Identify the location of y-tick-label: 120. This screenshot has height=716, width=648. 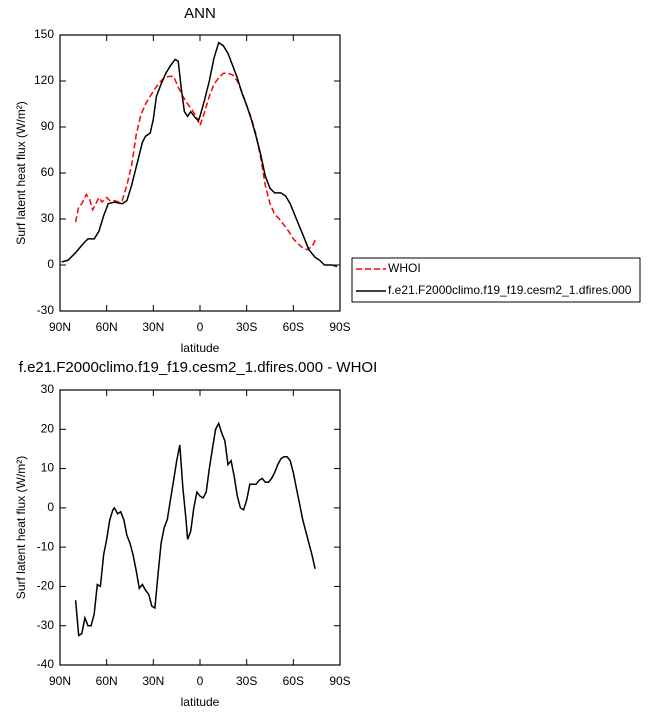
(44, 80).